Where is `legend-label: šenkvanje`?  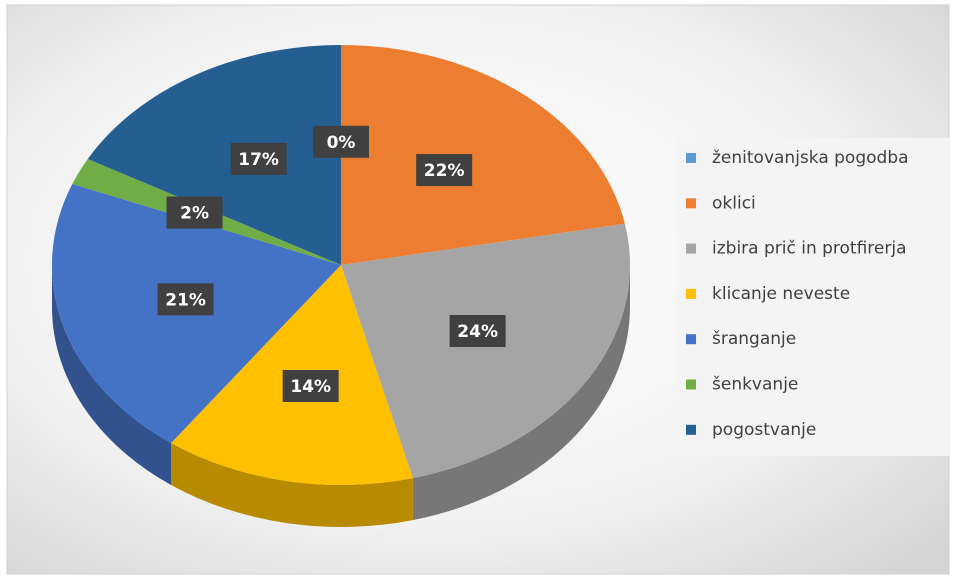
legend-label: šenkvanje is located at coordinates (755, 385).